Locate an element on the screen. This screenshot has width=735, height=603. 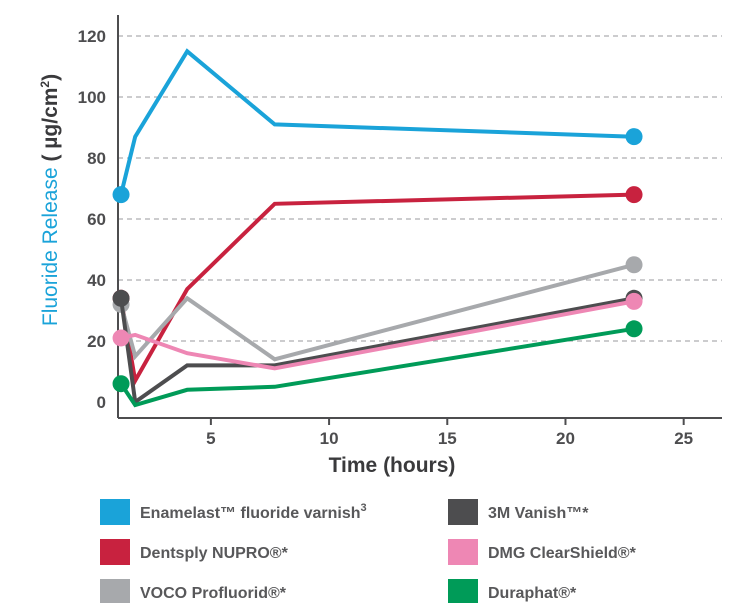
y-axis-title: Fluoride Release ( µg/cm2) is located at coordinates (50, 200).